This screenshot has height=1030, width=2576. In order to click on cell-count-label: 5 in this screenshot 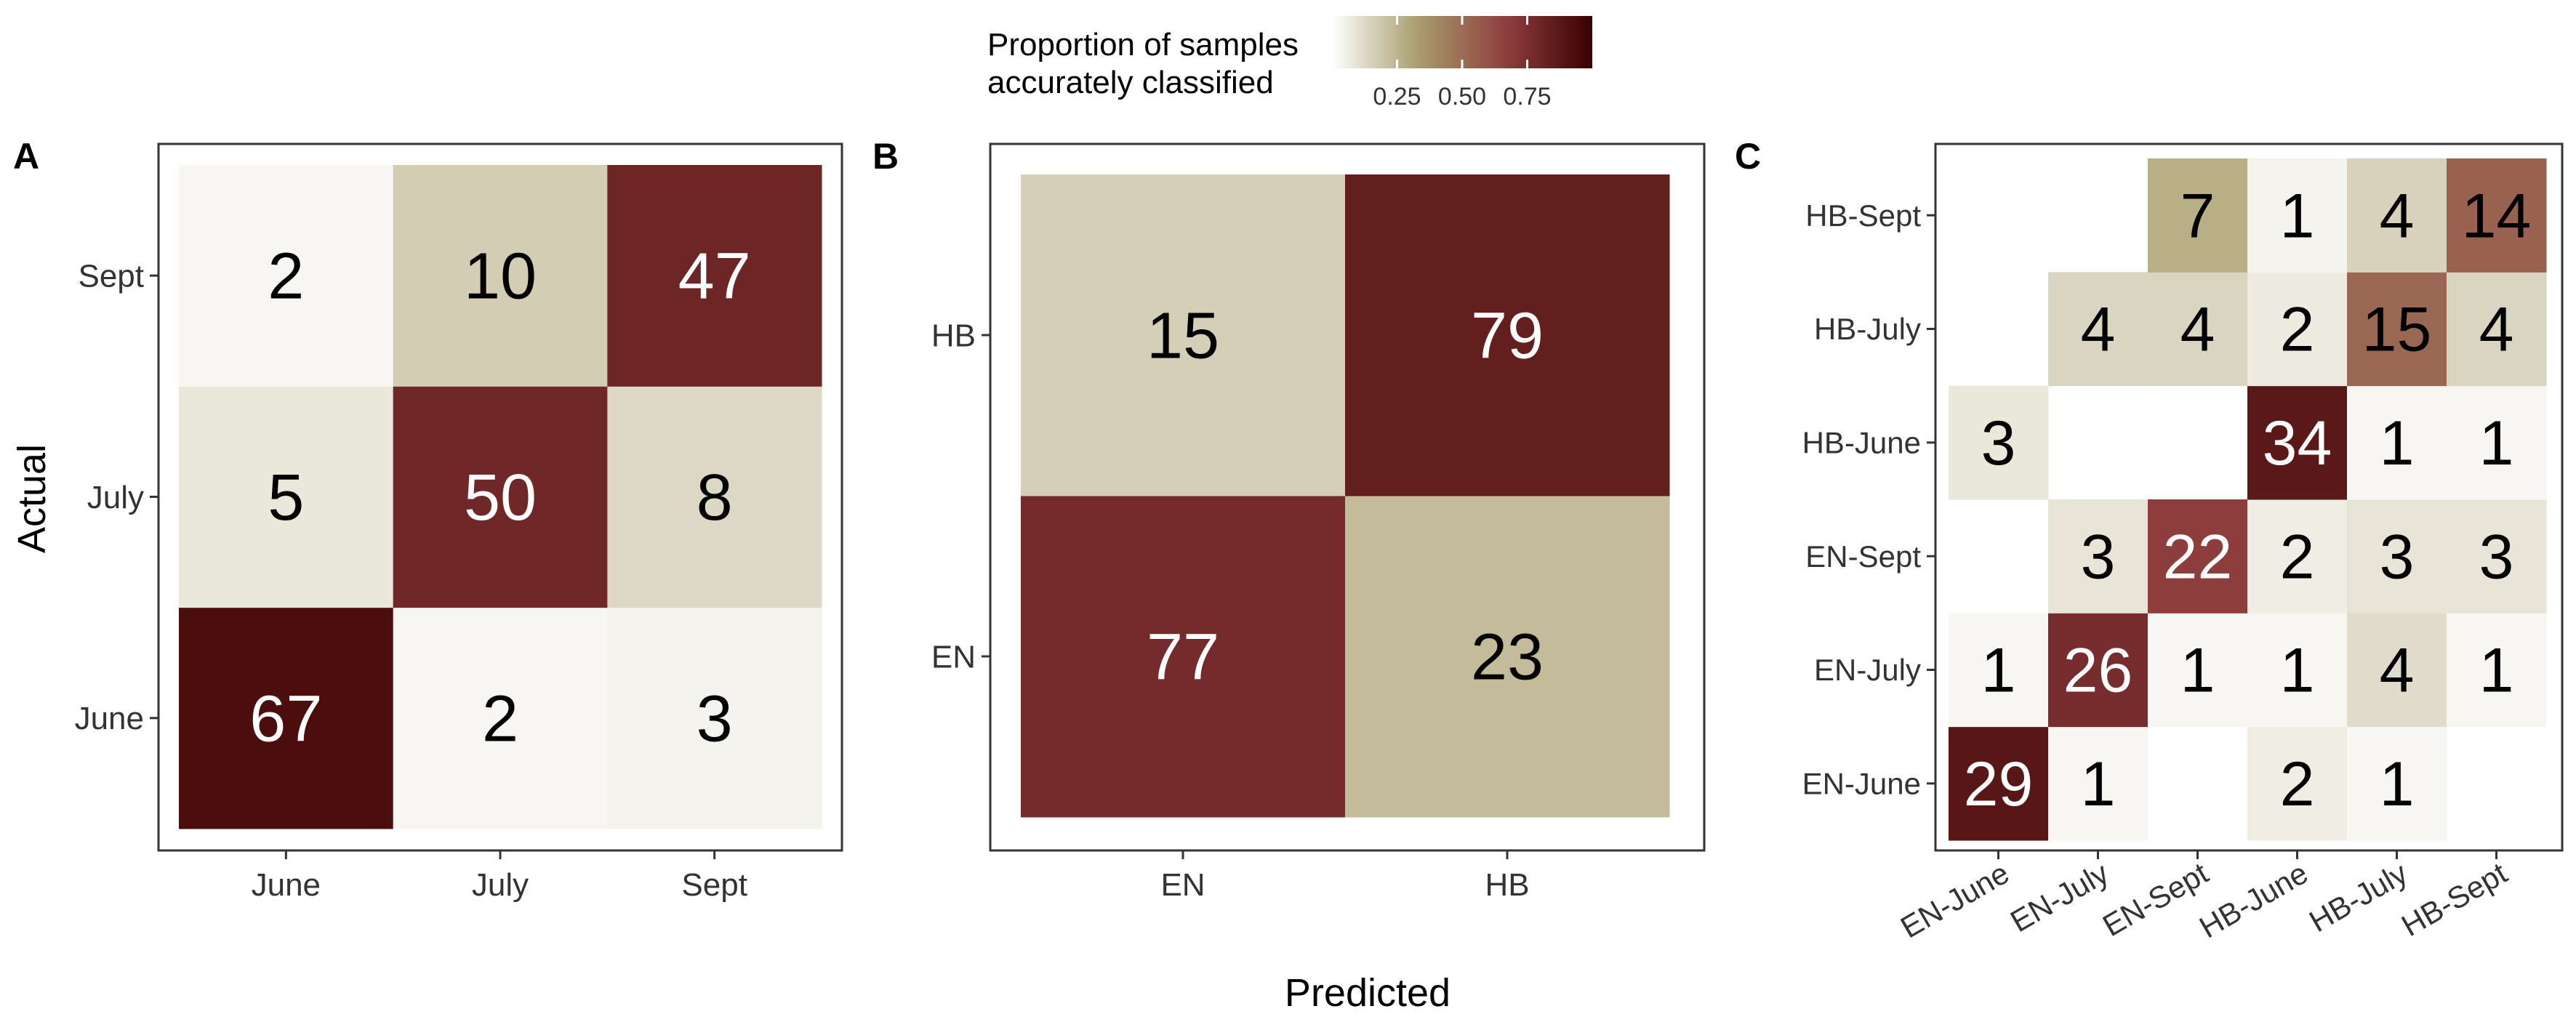, I will do `click(286, 498)`.